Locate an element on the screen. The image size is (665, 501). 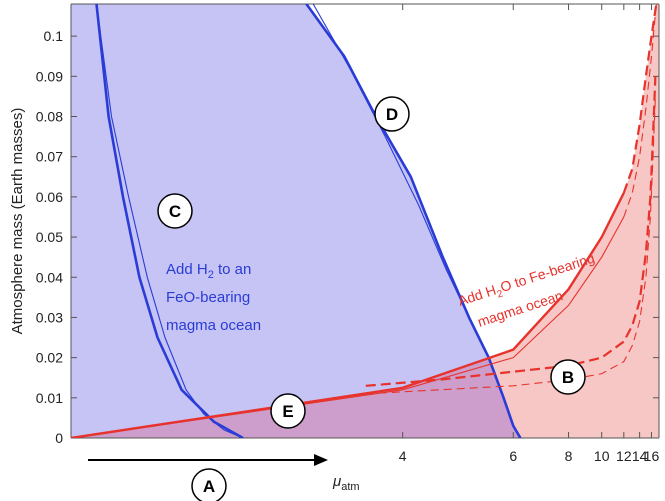
region-marker-d: D is located at coordinates (392, 114).